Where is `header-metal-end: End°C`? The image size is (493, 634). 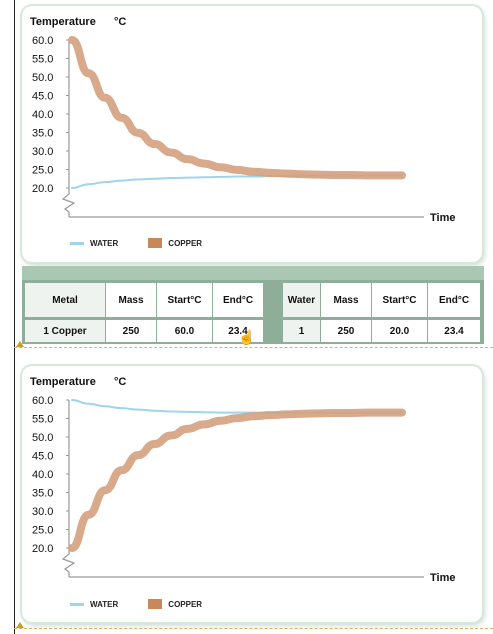
header-metal-end: End°C is located at coordinates (238, 300).